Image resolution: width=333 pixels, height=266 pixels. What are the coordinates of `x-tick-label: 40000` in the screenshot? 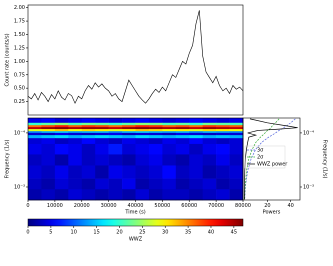 It's located at (136, 206).